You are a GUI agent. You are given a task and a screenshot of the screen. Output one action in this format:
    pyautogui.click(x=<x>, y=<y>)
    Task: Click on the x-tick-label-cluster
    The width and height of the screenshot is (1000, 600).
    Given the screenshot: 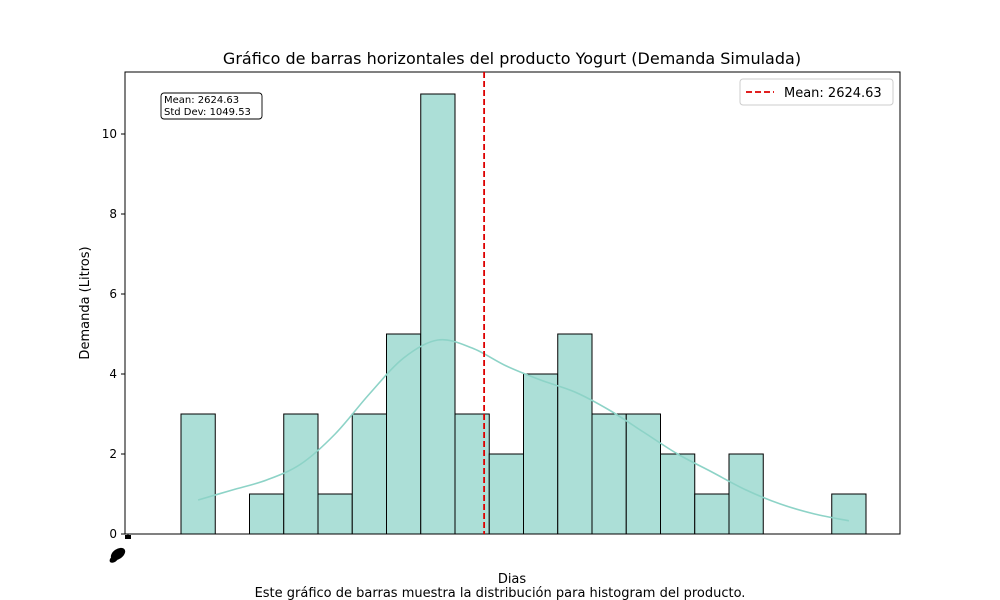 What is the action you would take?
    pyautogui.click(x=120, y=548)
    